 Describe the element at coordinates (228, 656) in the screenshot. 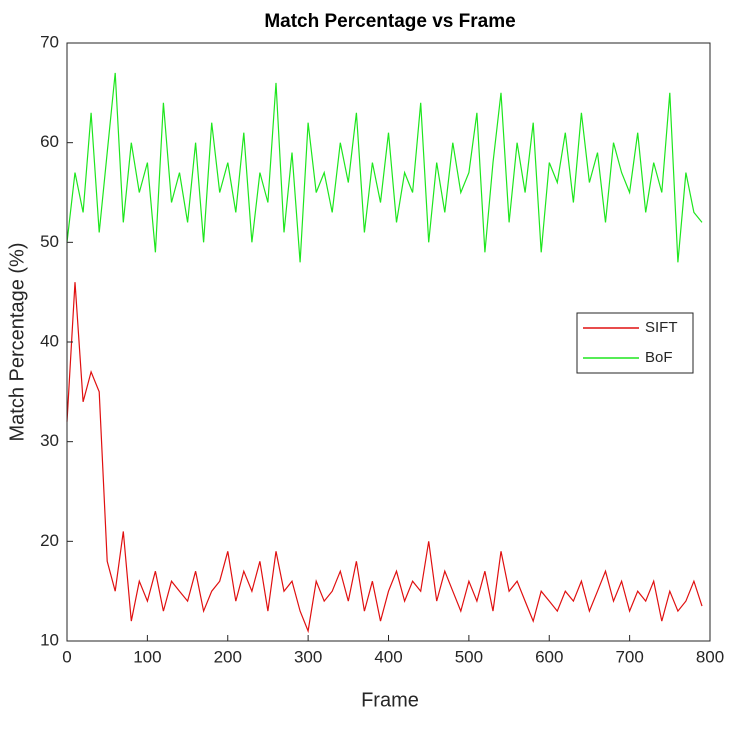

I see `x-tick-label: 200` at that location.